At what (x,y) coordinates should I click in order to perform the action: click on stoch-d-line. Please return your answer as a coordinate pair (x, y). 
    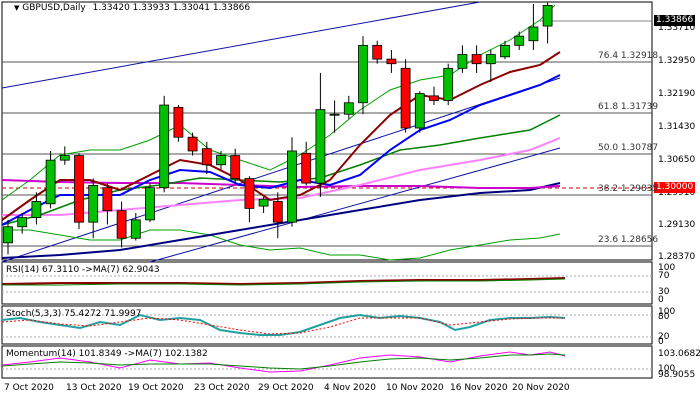
    Looking at the image, I should click on (283, 326).